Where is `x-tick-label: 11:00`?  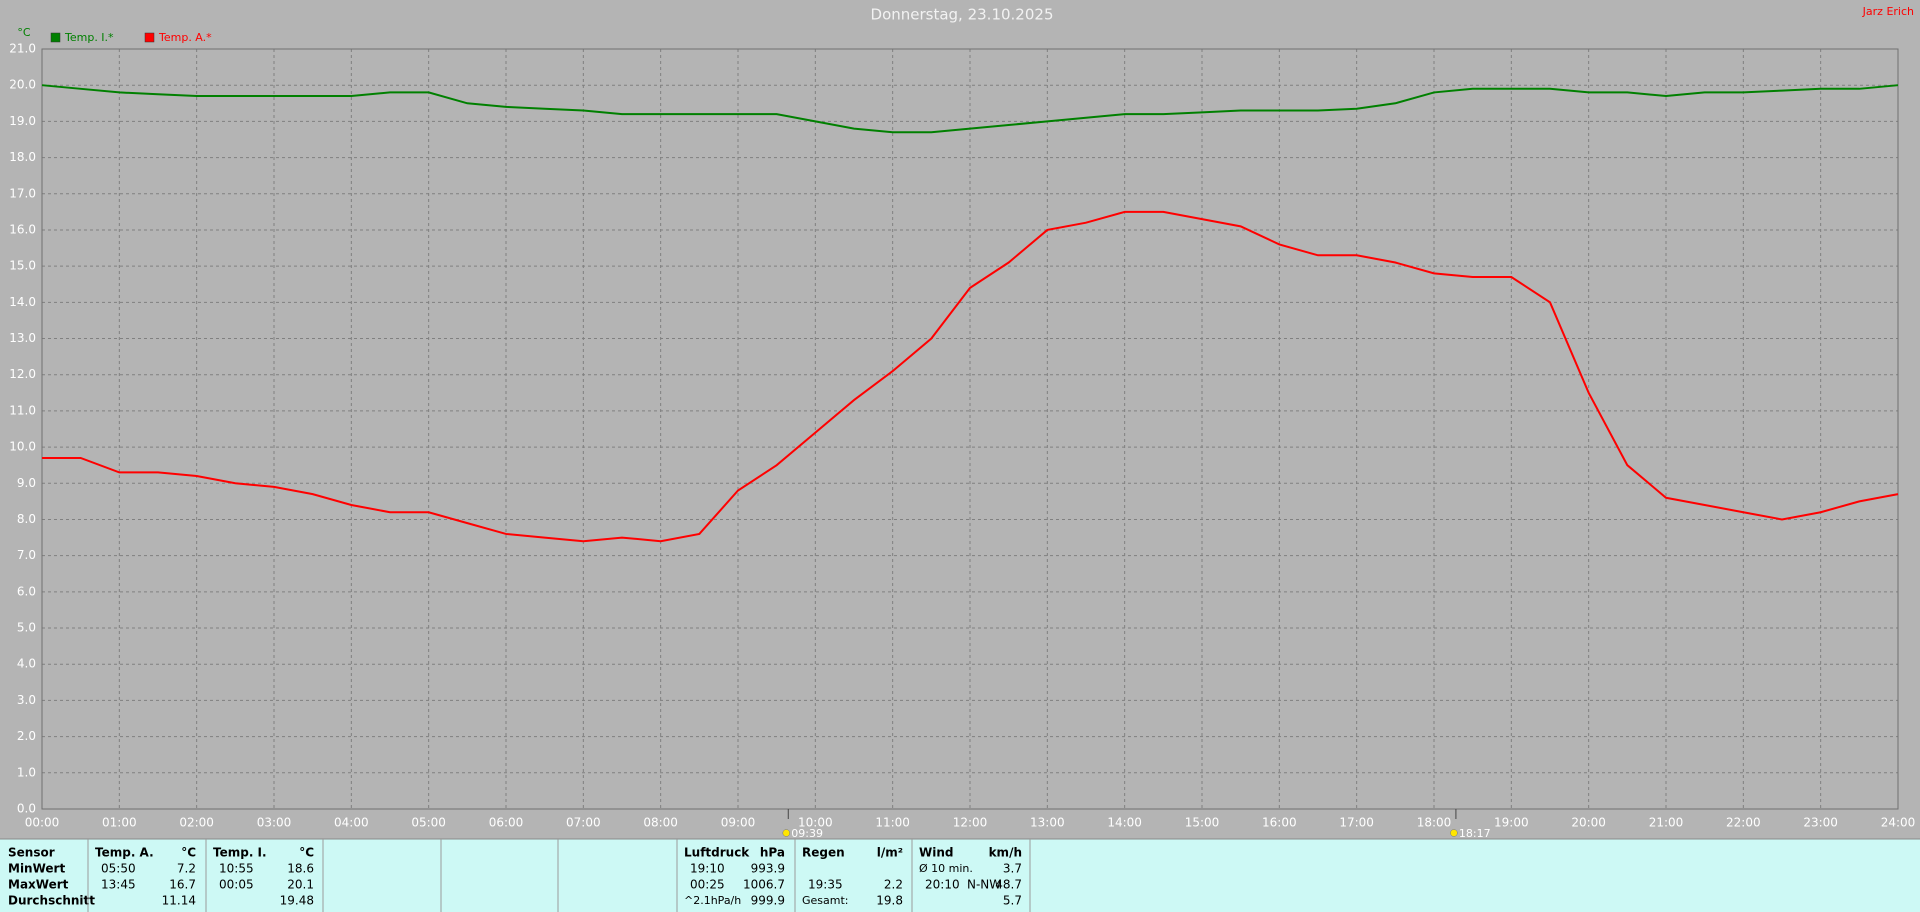 x-tick-label: 11:00 is located at coordinates (892, 823).